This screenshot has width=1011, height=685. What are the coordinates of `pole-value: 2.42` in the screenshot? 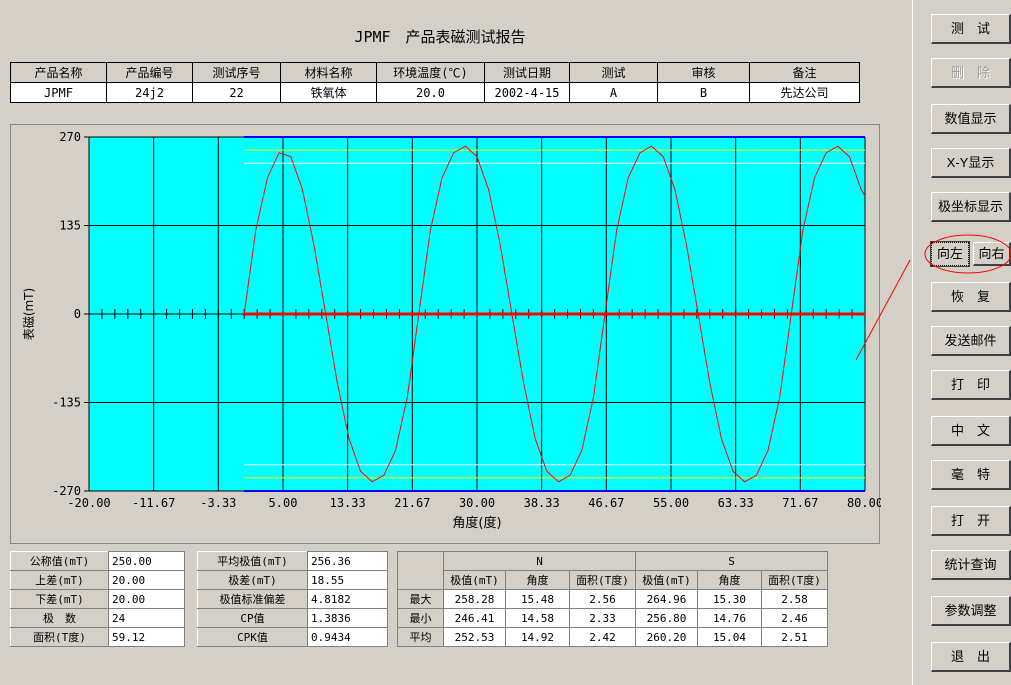 It's located at (602, 637).